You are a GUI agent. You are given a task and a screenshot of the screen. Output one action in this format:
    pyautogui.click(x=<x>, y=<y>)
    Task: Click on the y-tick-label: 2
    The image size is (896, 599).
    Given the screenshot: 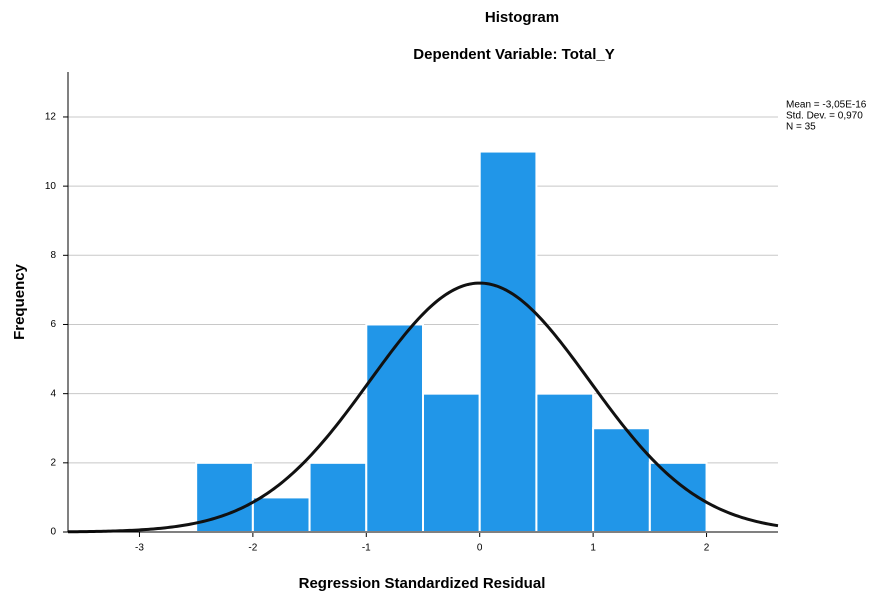 What is the action you would take?
    pyautogui.click(x=53, y=462)
    